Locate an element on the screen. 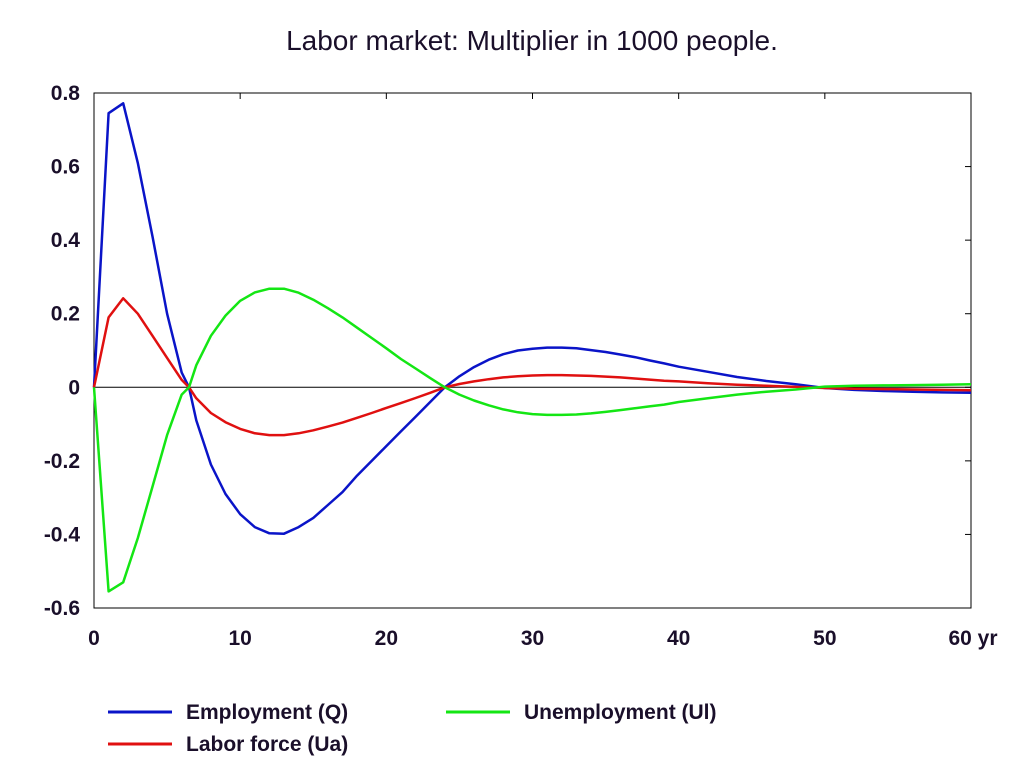 This screenshot has height=778, width=1024. x-tick-label: 10 is located at coordinates (239, 638).